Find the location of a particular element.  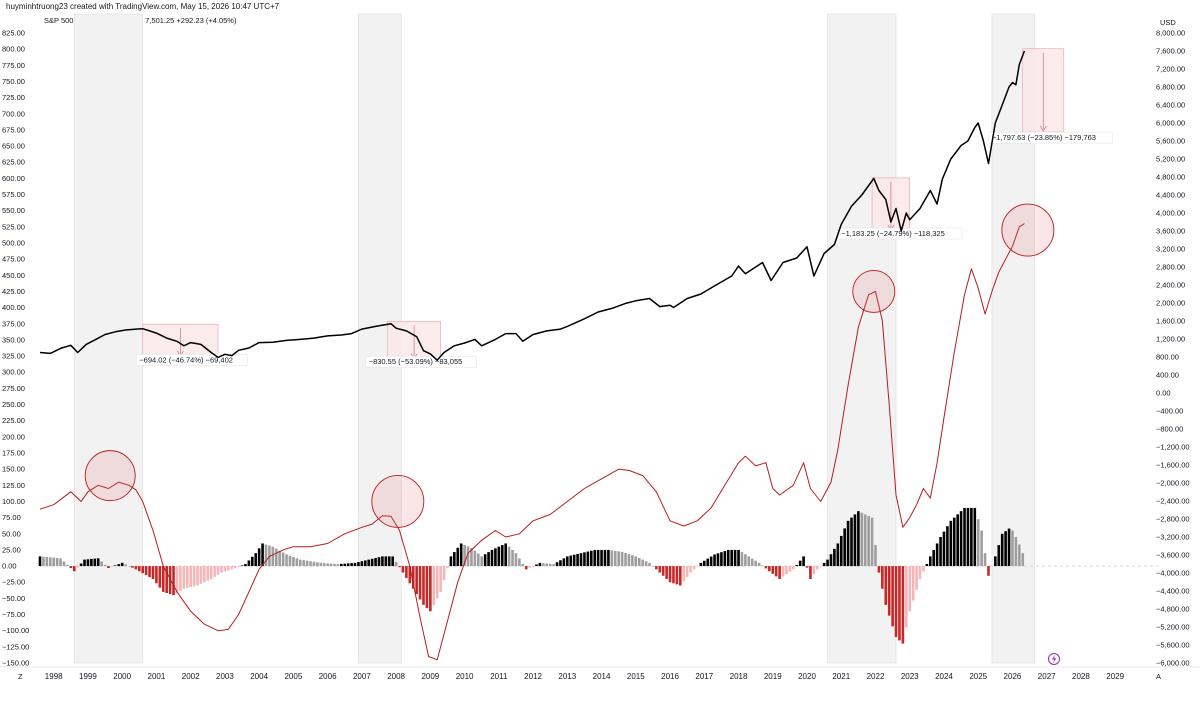

left-tick-label: 325.00 is located at coordinates (13, 356).